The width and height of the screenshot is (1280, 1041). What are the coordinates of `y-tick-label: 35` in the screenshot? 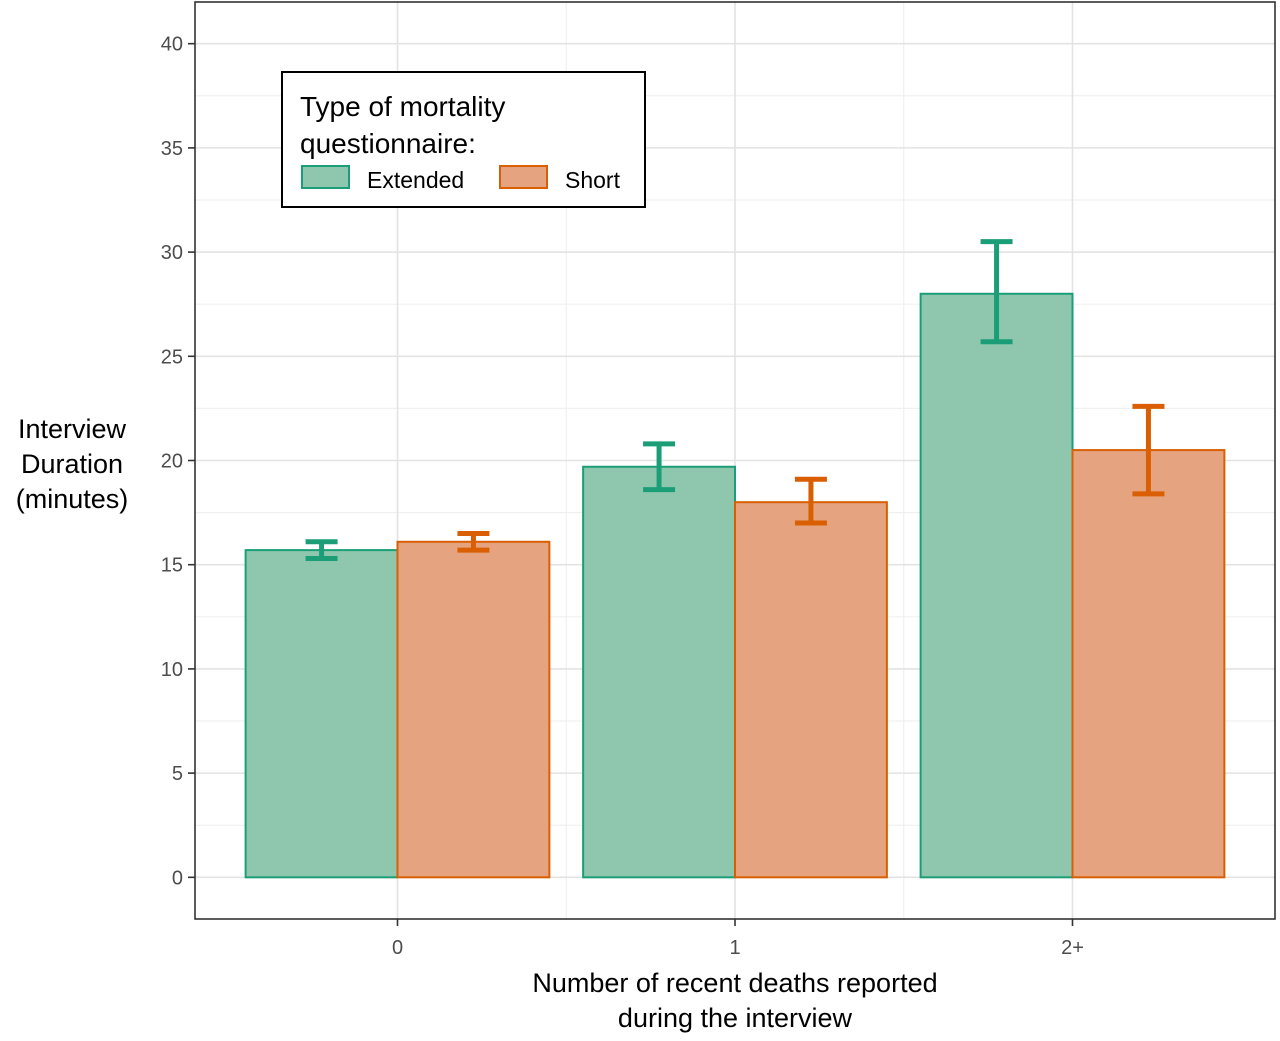 It's located at (172, 149).